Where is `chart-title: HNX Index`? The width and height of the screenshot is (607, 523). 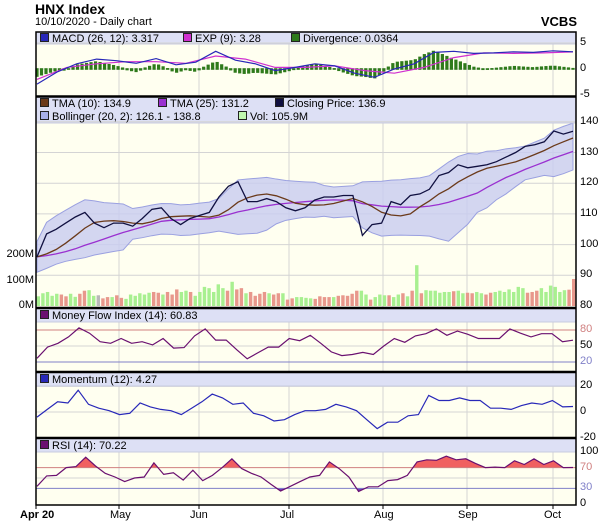
chart-title: HNX Index is located at coordinates (70, 9).